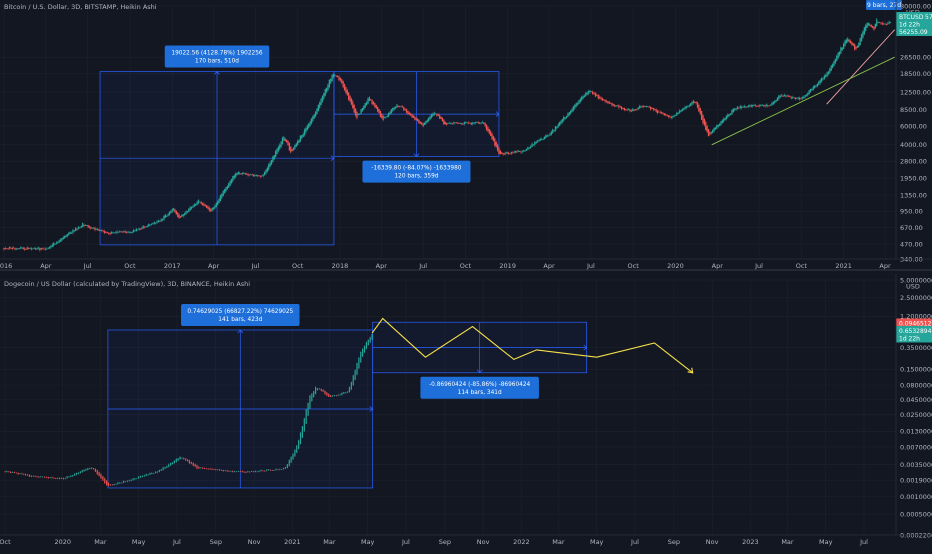  I want to click on y-tick-label: 1.20000000, so click(916, 317).